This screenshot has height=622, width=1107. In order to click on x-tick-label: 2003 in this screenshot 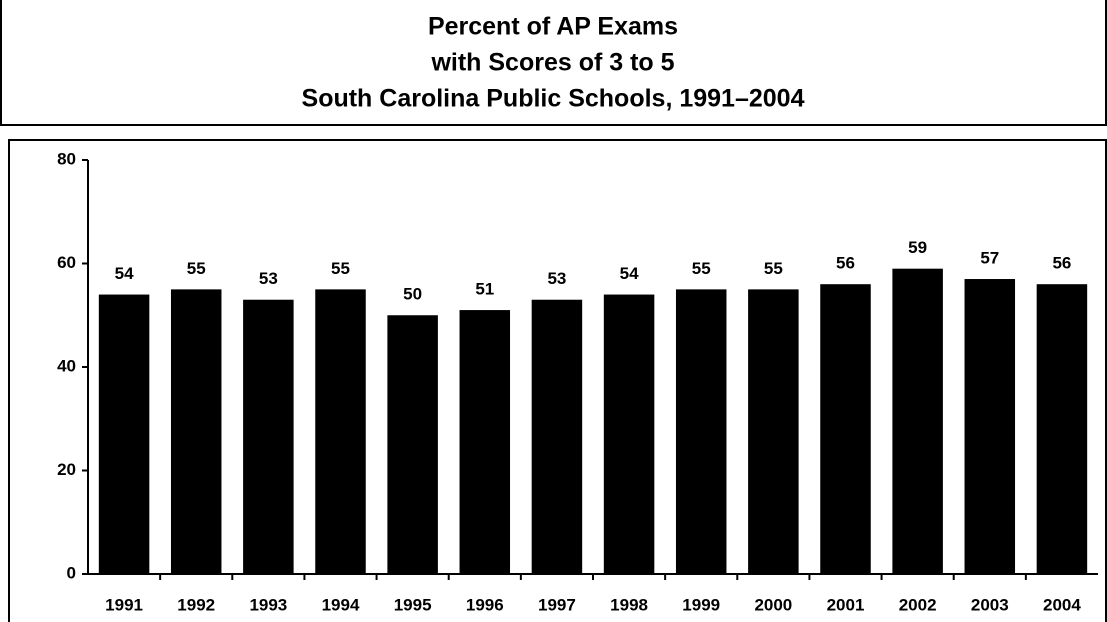, I will do `click(990, 604)`.